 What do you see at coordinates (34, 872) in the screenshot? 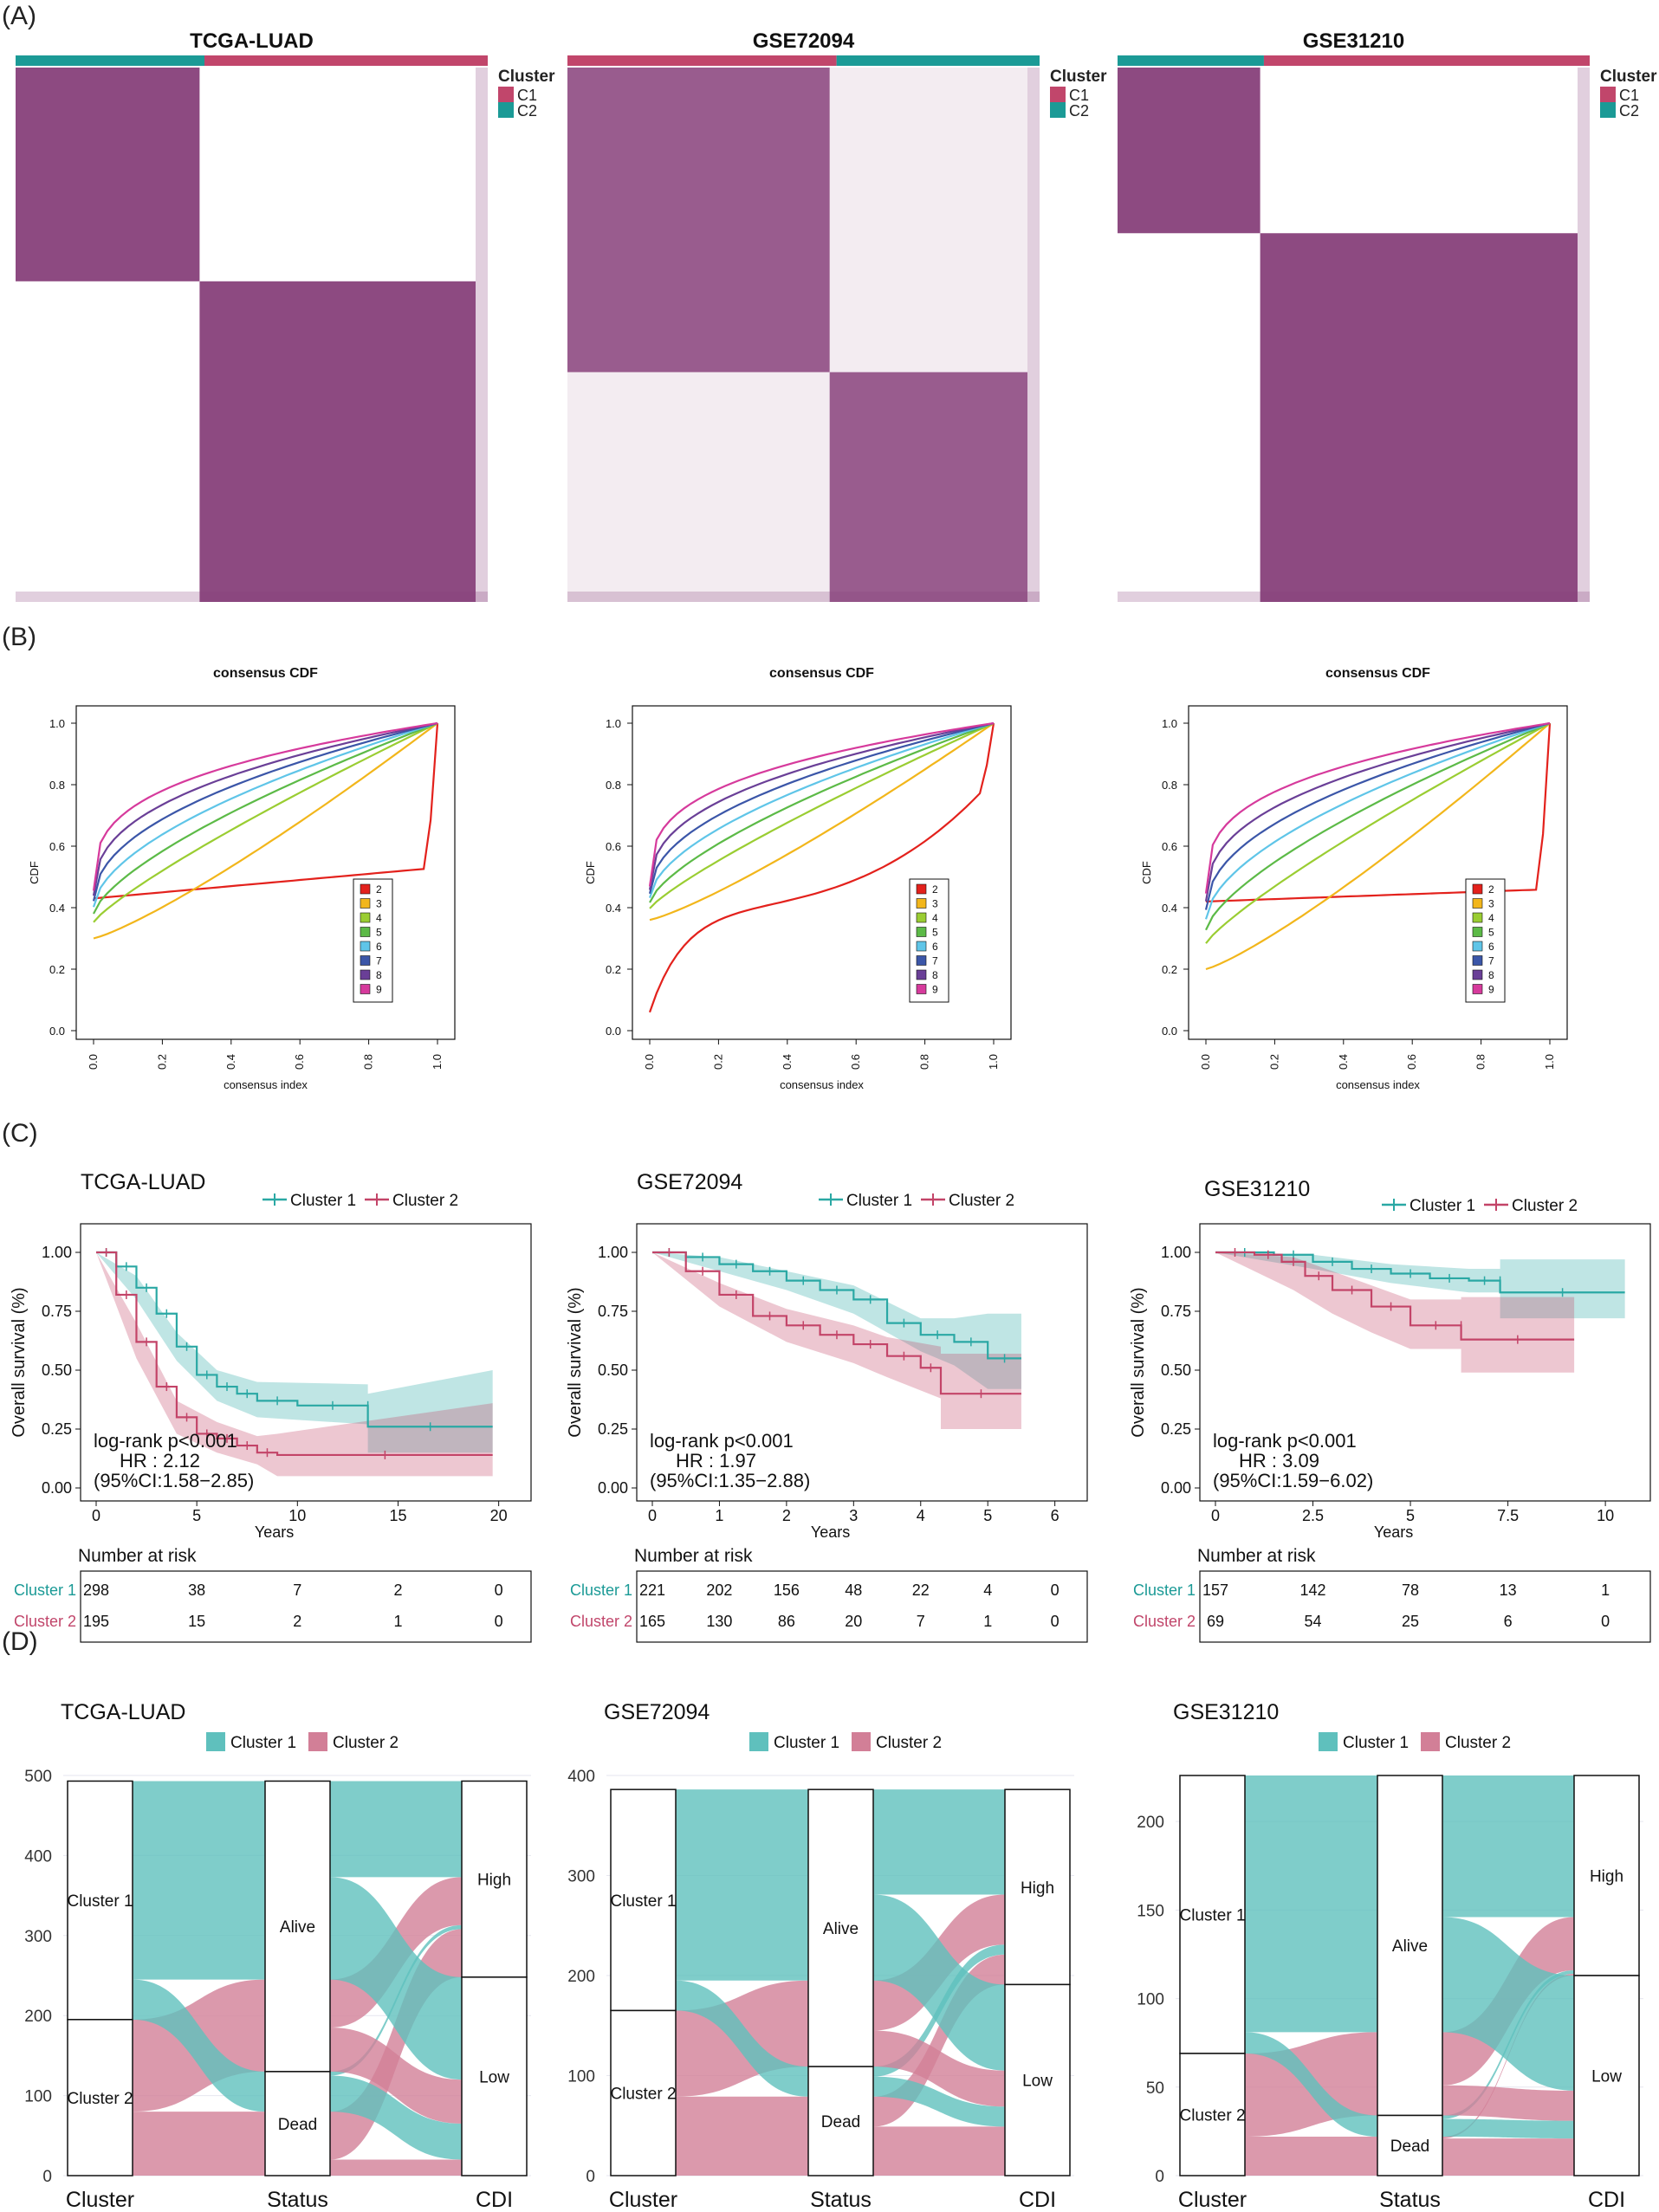
I see `y-axis-label: CDF` at bounding box center [34, 872].